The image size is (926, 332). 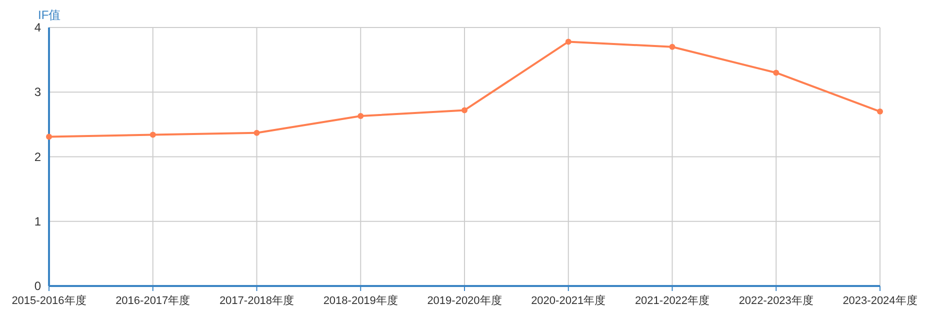 I want to click on x-tick-label: 2020-2021年度, so click(x=568, y=300).